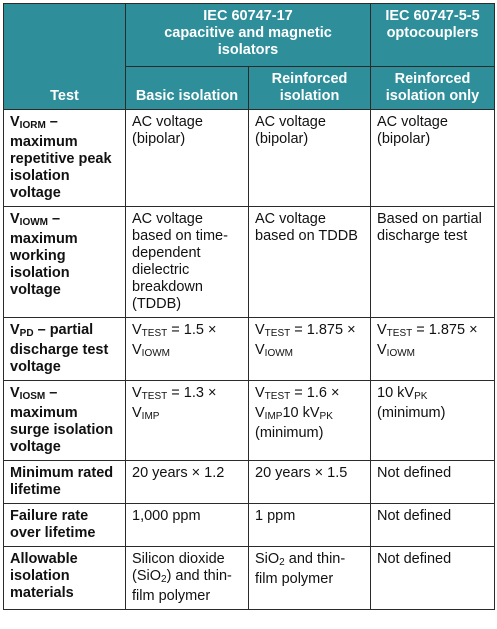 The image size is (497, 629). Describe the element at coordinates (187, 482) in the screenshot. I see `cell-basic: 20 years × 1.2` at that location.